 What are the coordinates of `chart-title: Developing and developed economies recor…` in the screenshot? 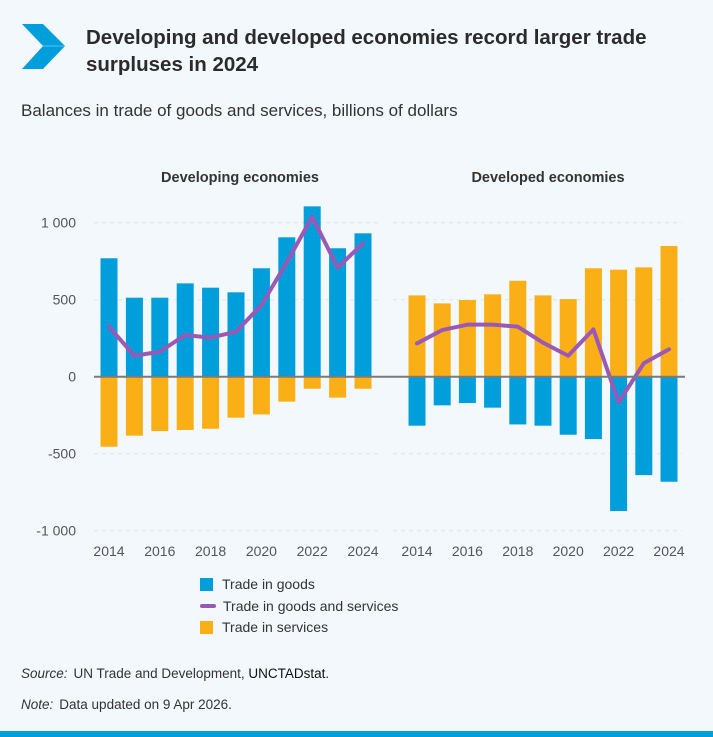 It's located at (366, 51).